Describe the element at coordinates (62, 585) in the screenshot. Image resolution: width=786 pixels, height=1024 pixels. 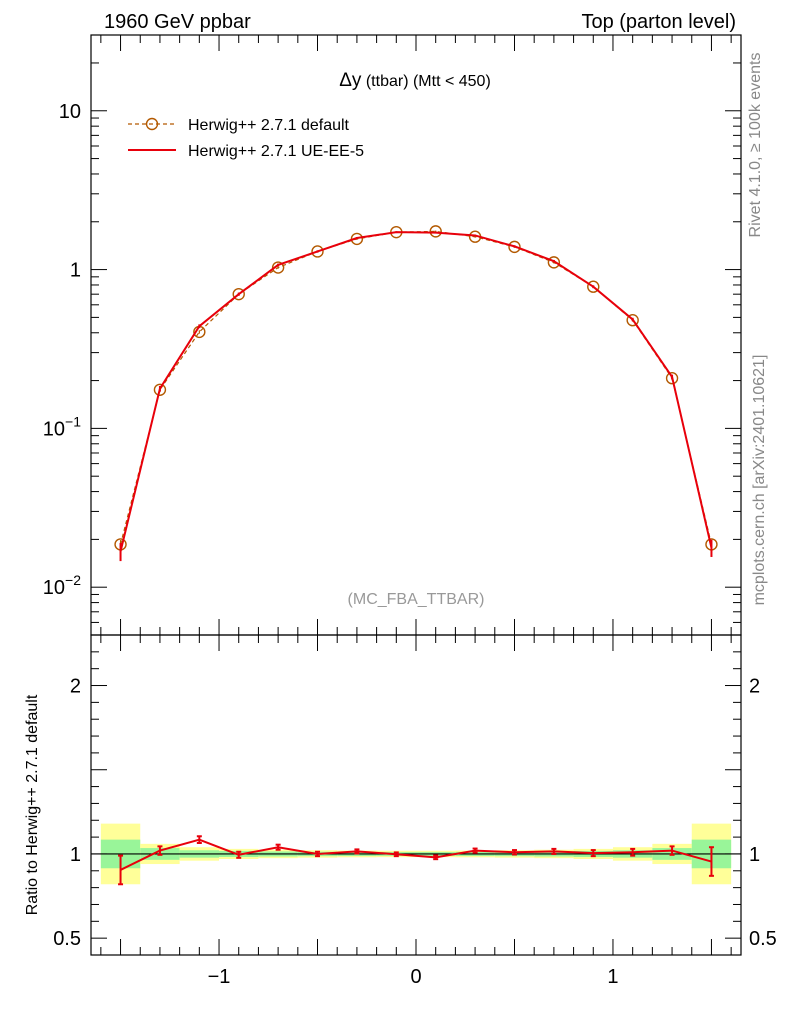
I see `main-y-tick-label: 10⁻²` at that location.